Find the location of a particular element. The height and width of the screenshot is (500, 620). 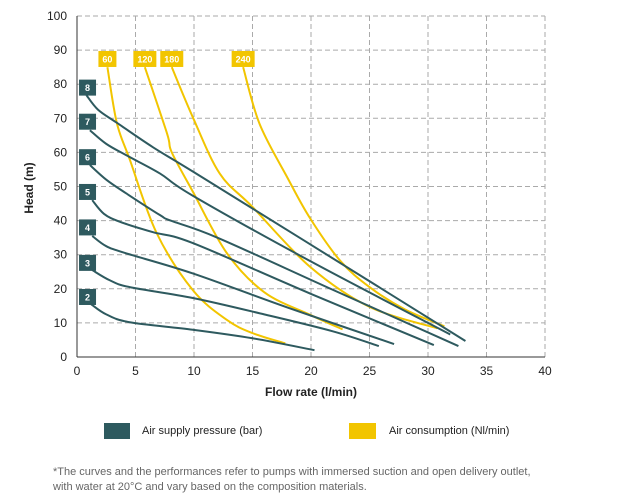

x-tick-label: 10 is located at coordinates (194, 371).